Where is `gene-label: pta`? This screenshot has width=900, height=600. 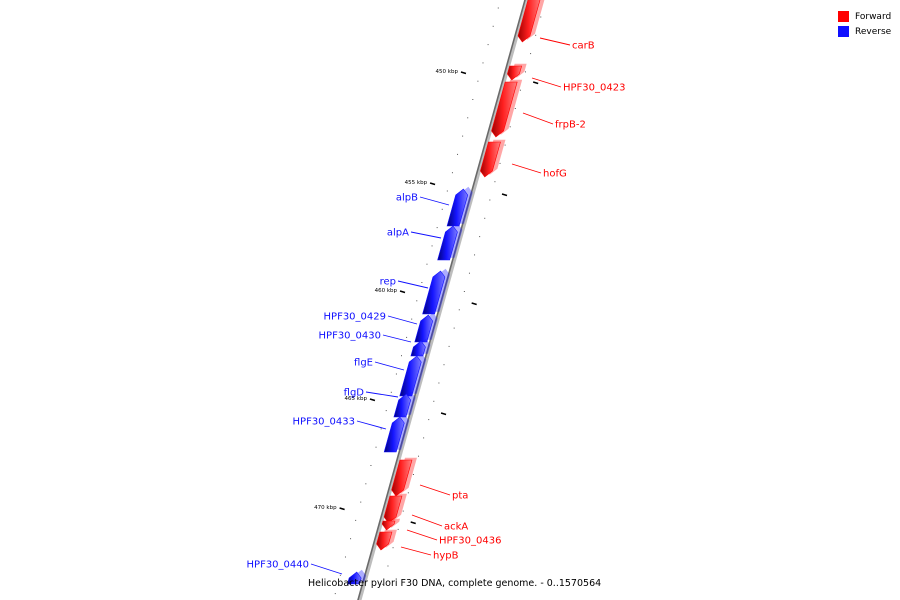 gene-label: pta is located at coordinates (460, 496).